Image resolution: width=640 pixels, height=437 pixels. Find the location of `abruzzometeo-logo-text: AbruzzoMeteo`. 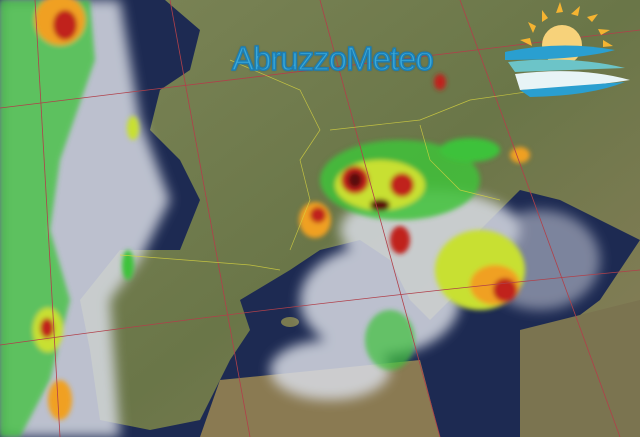

abruzzometeo-logo-text: AbruzzoMeteo is located at coordinates (332, 58).